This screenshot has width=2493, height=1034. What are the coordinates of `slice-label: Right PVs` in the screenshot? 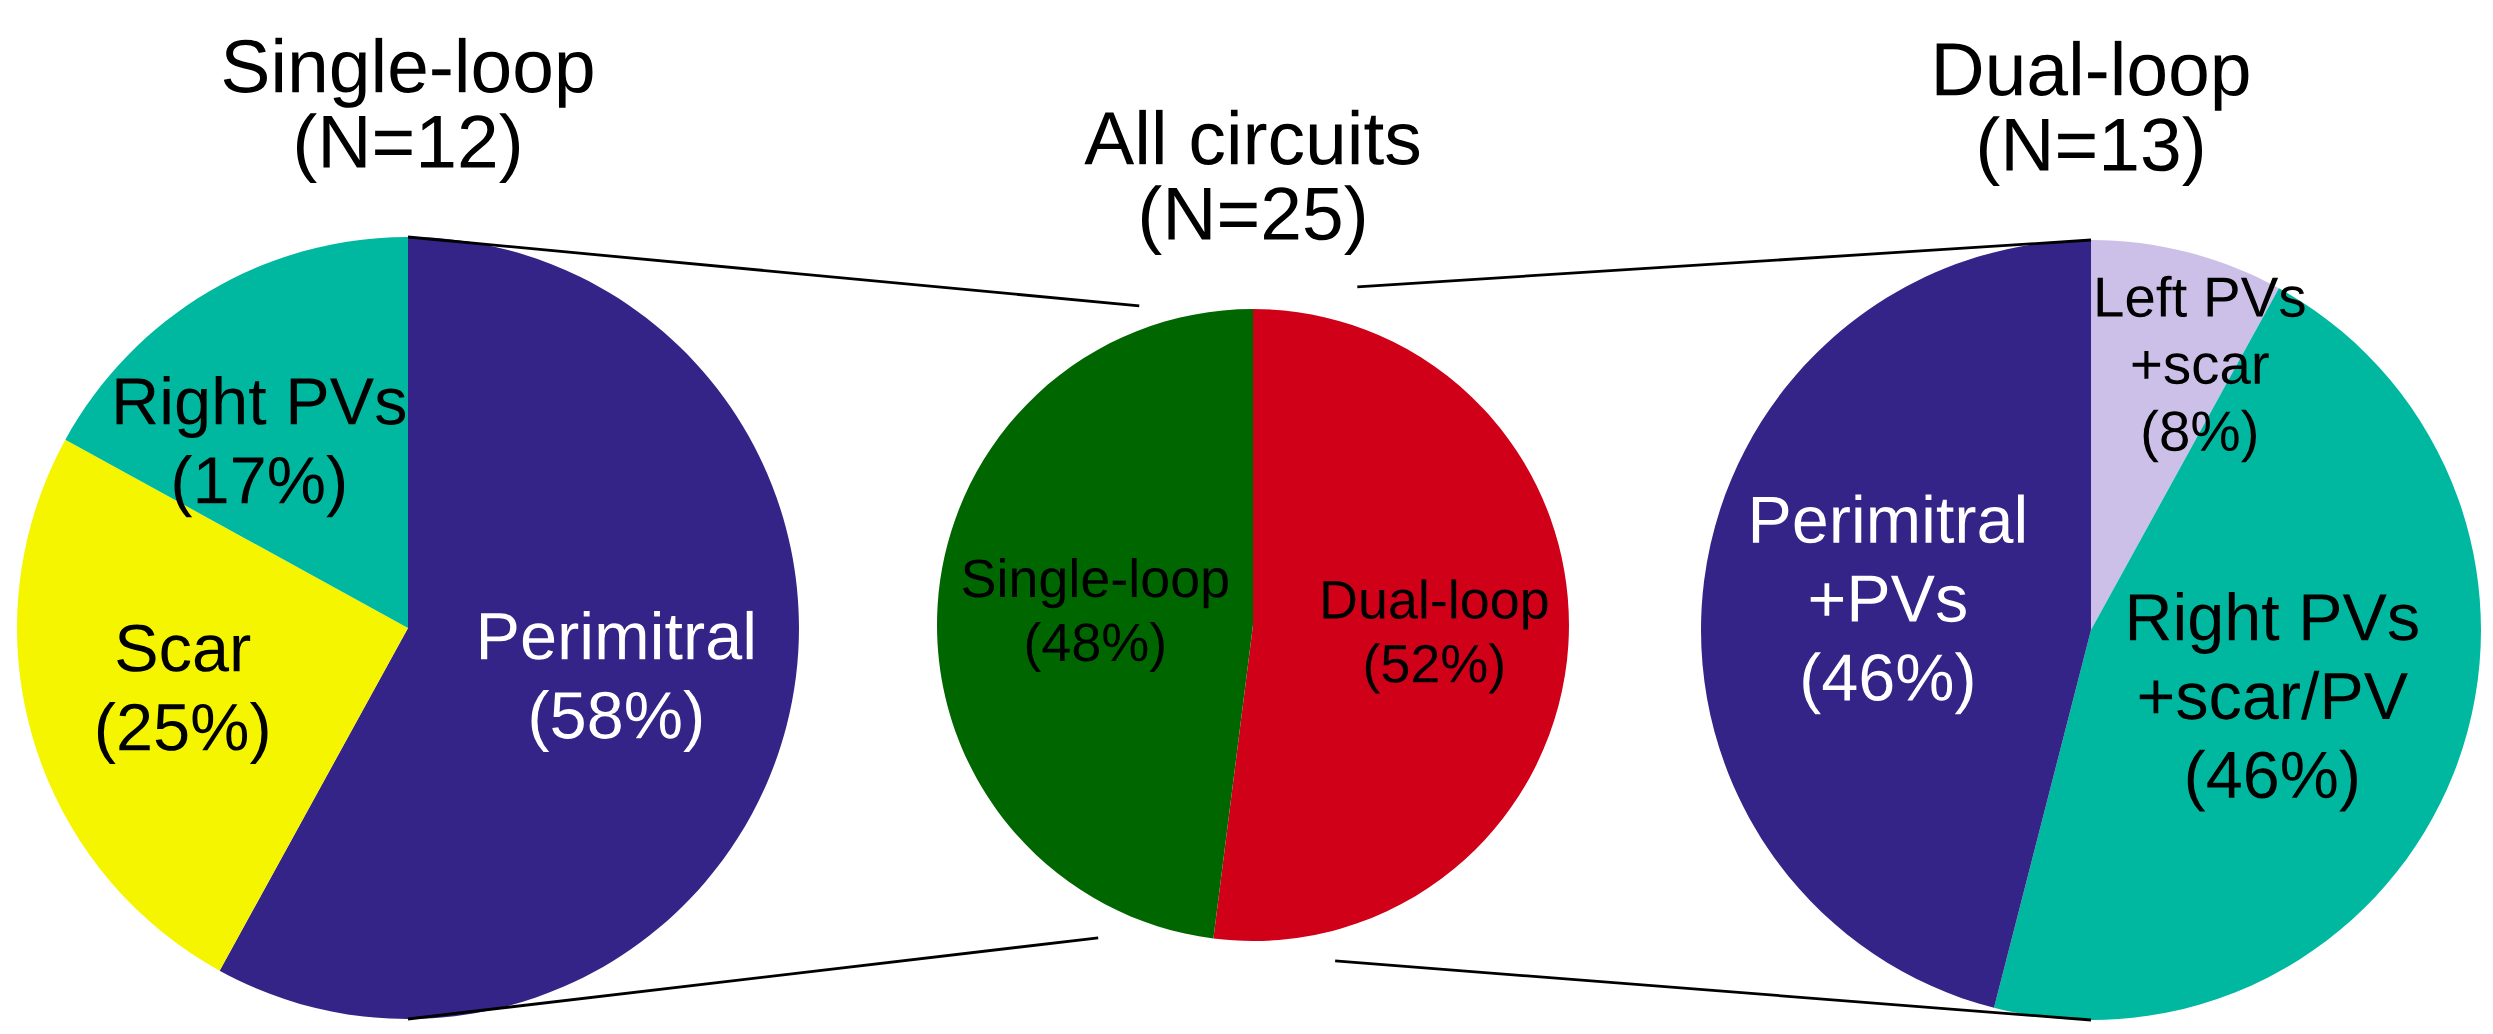 It's located at (261, 407).